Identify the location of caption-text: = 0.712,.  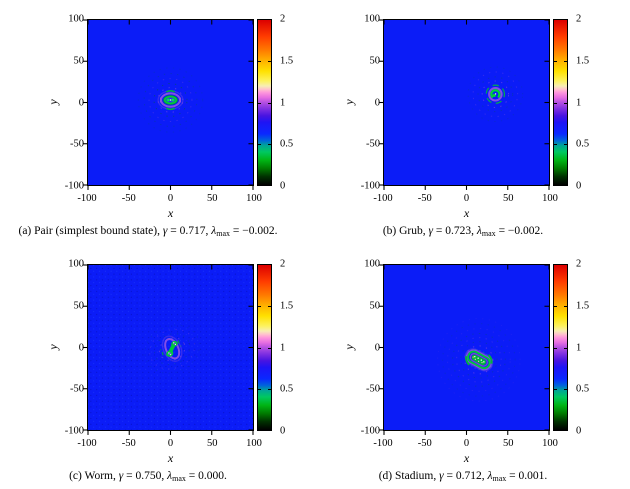
(465, 476).